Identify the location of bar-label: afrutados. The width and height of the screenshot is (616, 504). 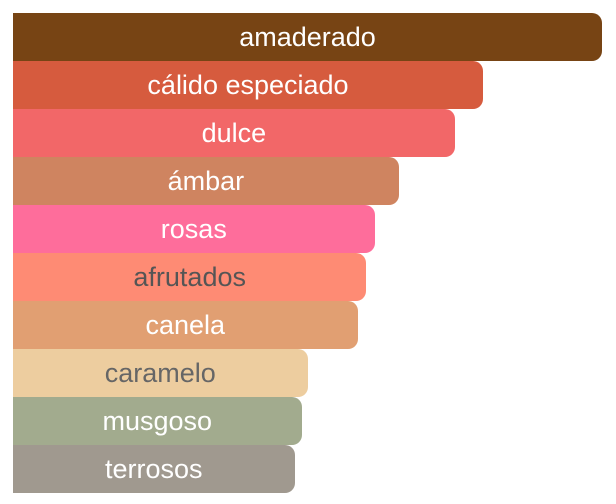
(189, 276).